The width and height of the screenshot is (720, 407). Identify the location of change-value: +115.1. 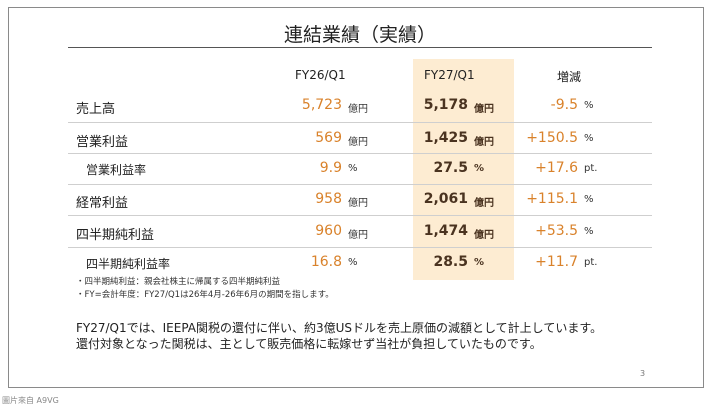
(552, 199).